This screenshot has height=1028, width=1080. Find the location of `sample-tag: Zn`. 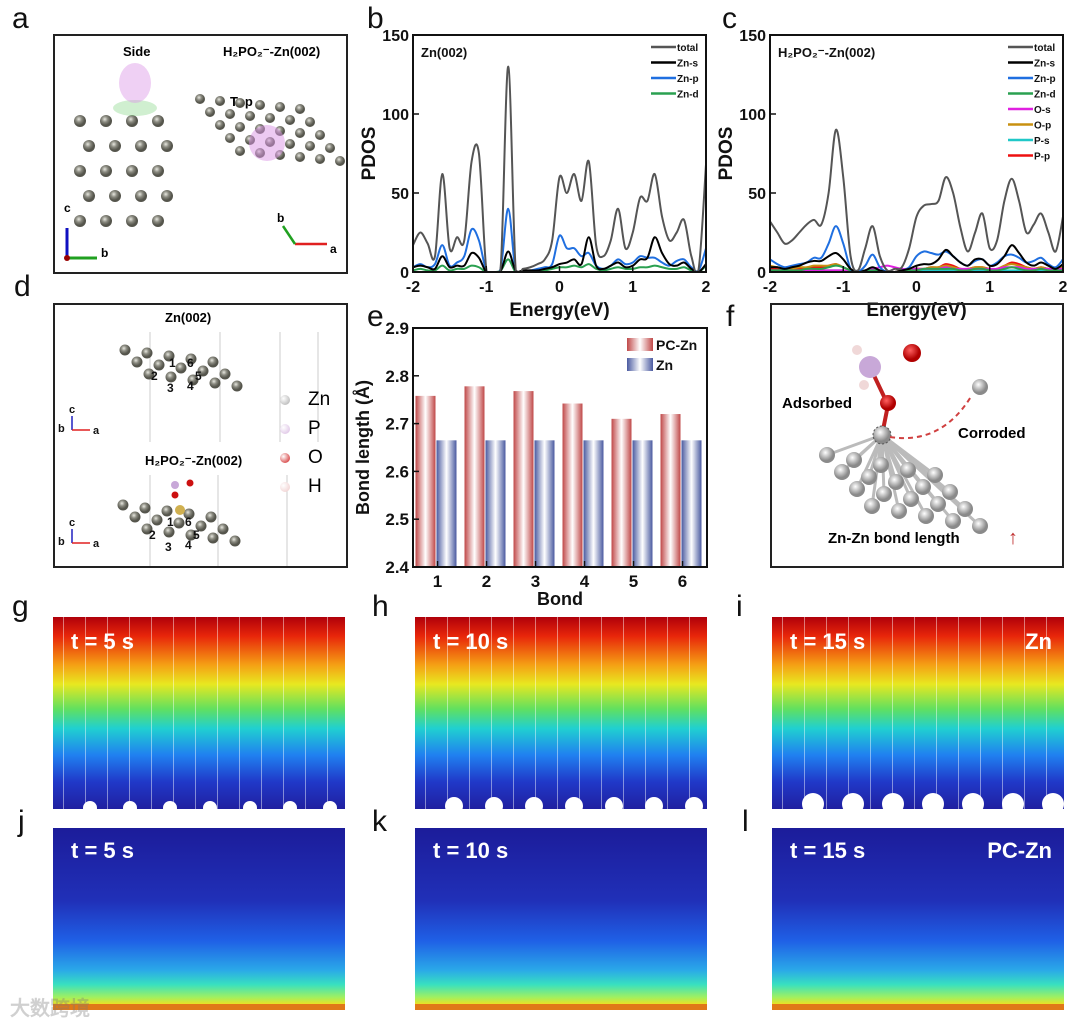

sample-tag: Zn is located at coordinates (1038, 641).